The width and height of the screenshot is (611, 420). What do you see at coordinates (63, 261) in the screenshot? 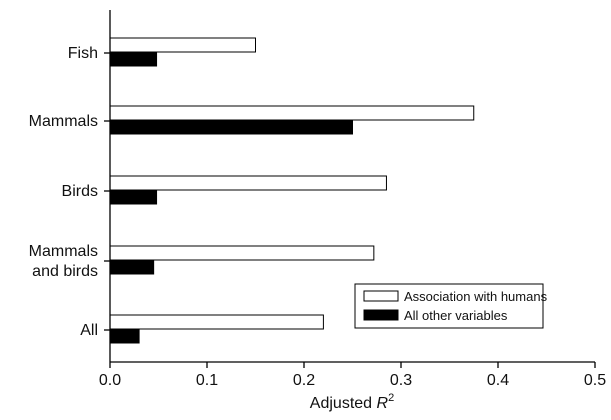
I see `category-label-3: Mammals and birds` at bounding box center [63, 261].